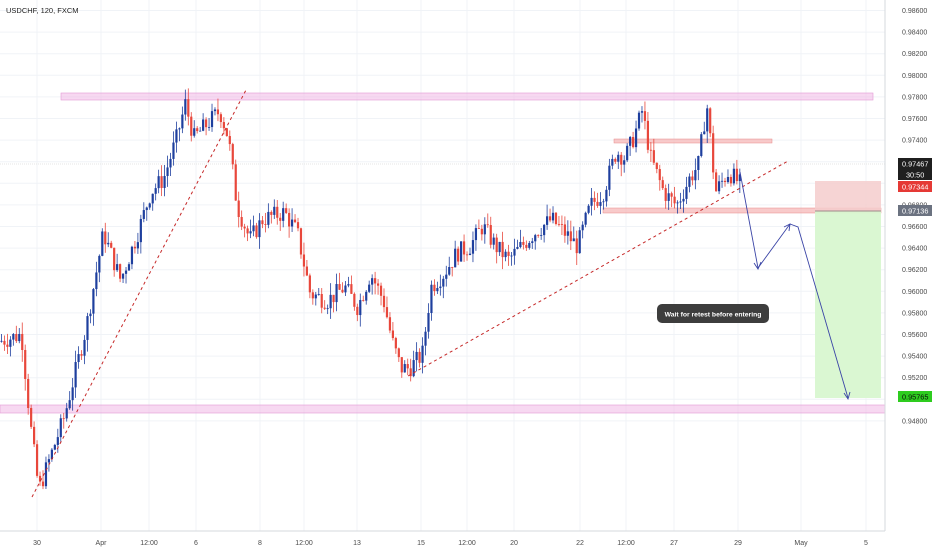 Image resolution: width=932 pixels, height=550 pixels. Describe the element at coordinates (848, 289) in the screenshot. I see `position-tool` at that location.